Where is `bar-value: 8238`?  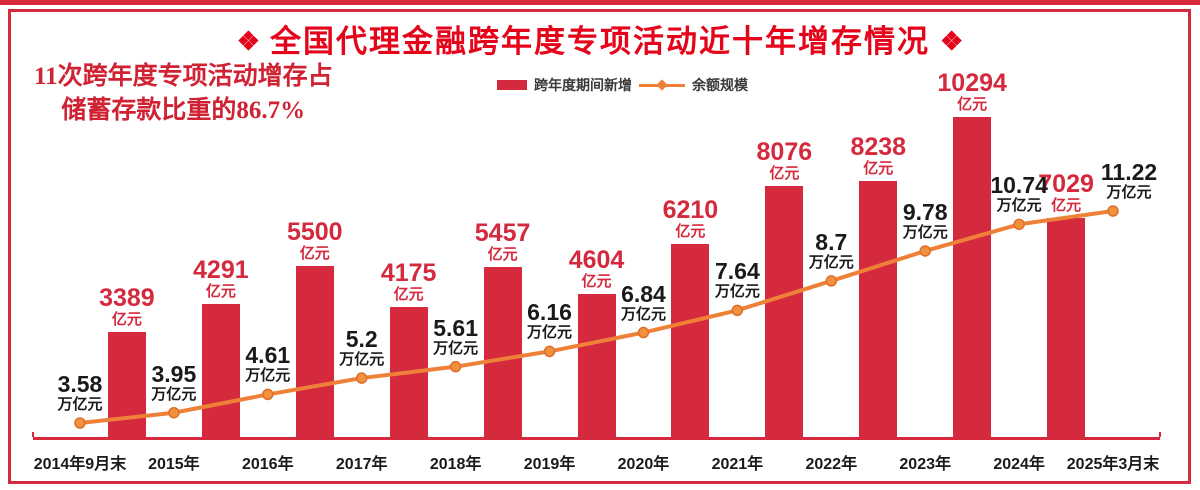
bar-value: 8238 is located at coordinates (878, 147).